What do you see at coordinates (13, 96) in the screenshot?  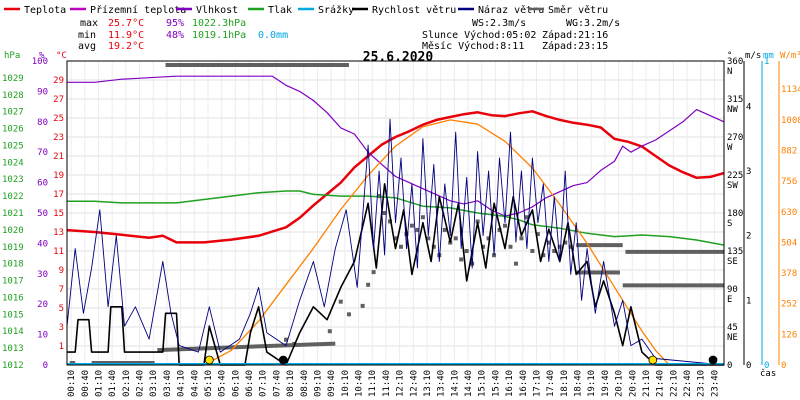 I see `pressure-tick-16: 1028` at bounding box center [13, 96].